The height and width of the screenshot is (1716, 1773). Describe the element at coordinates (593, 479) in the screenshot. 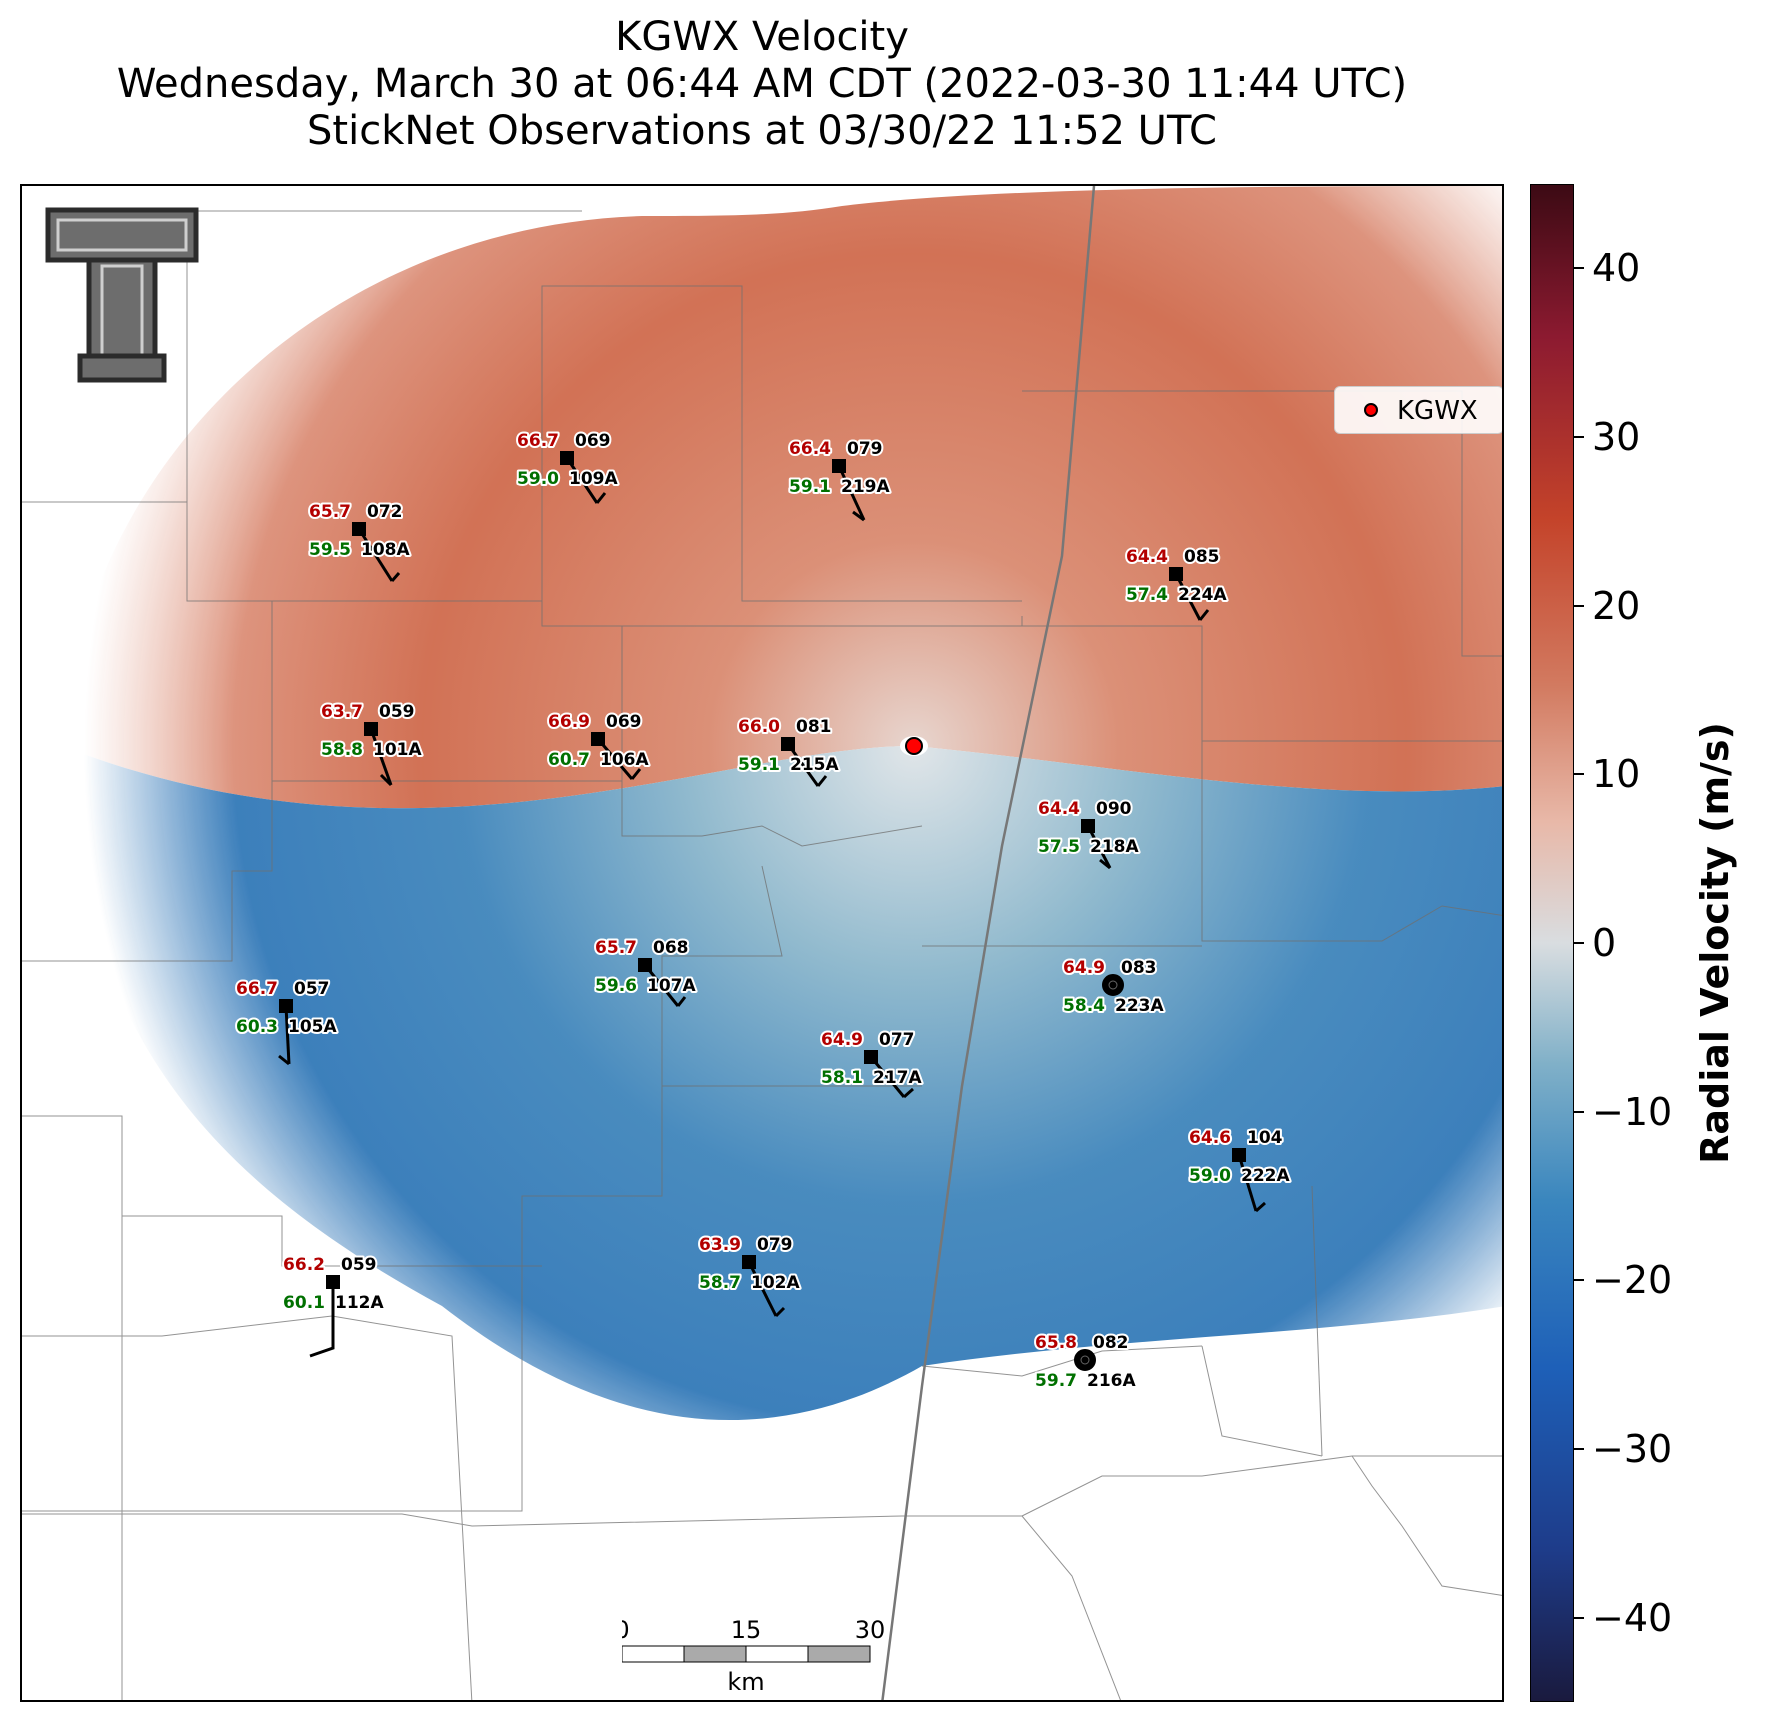

I see `station-id: 109A` at that location.